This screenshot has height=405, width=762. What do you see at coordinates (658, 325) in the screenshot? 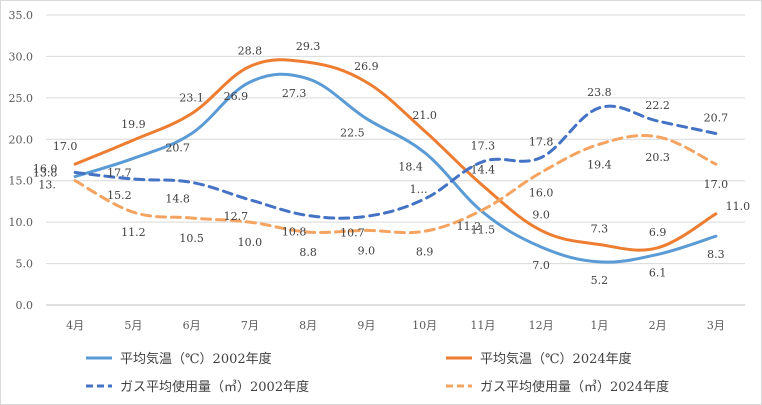
I see `x-tick-label: 2月` at bounding box center [658, 325].